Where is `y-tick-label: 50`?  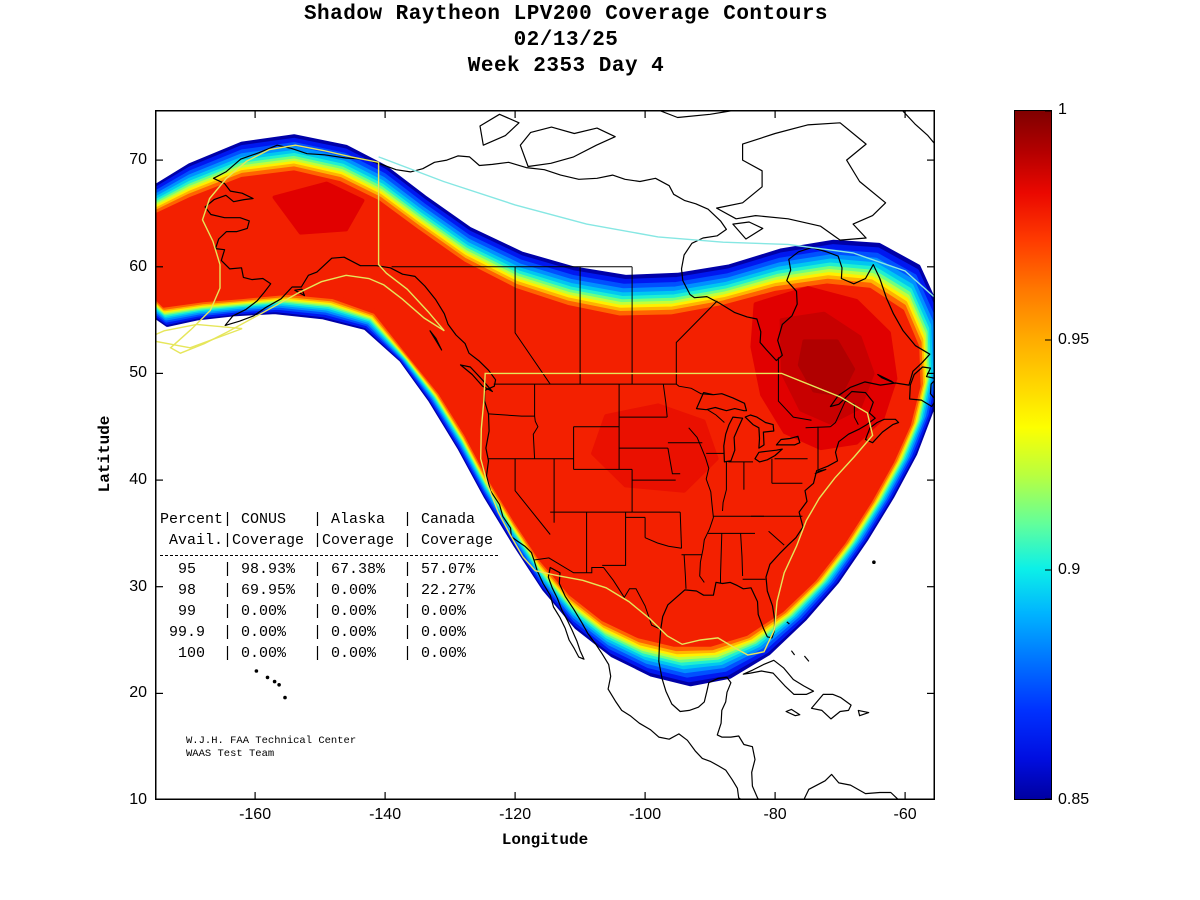 y-tick-label: 50 is located at coordinates (138, 373).